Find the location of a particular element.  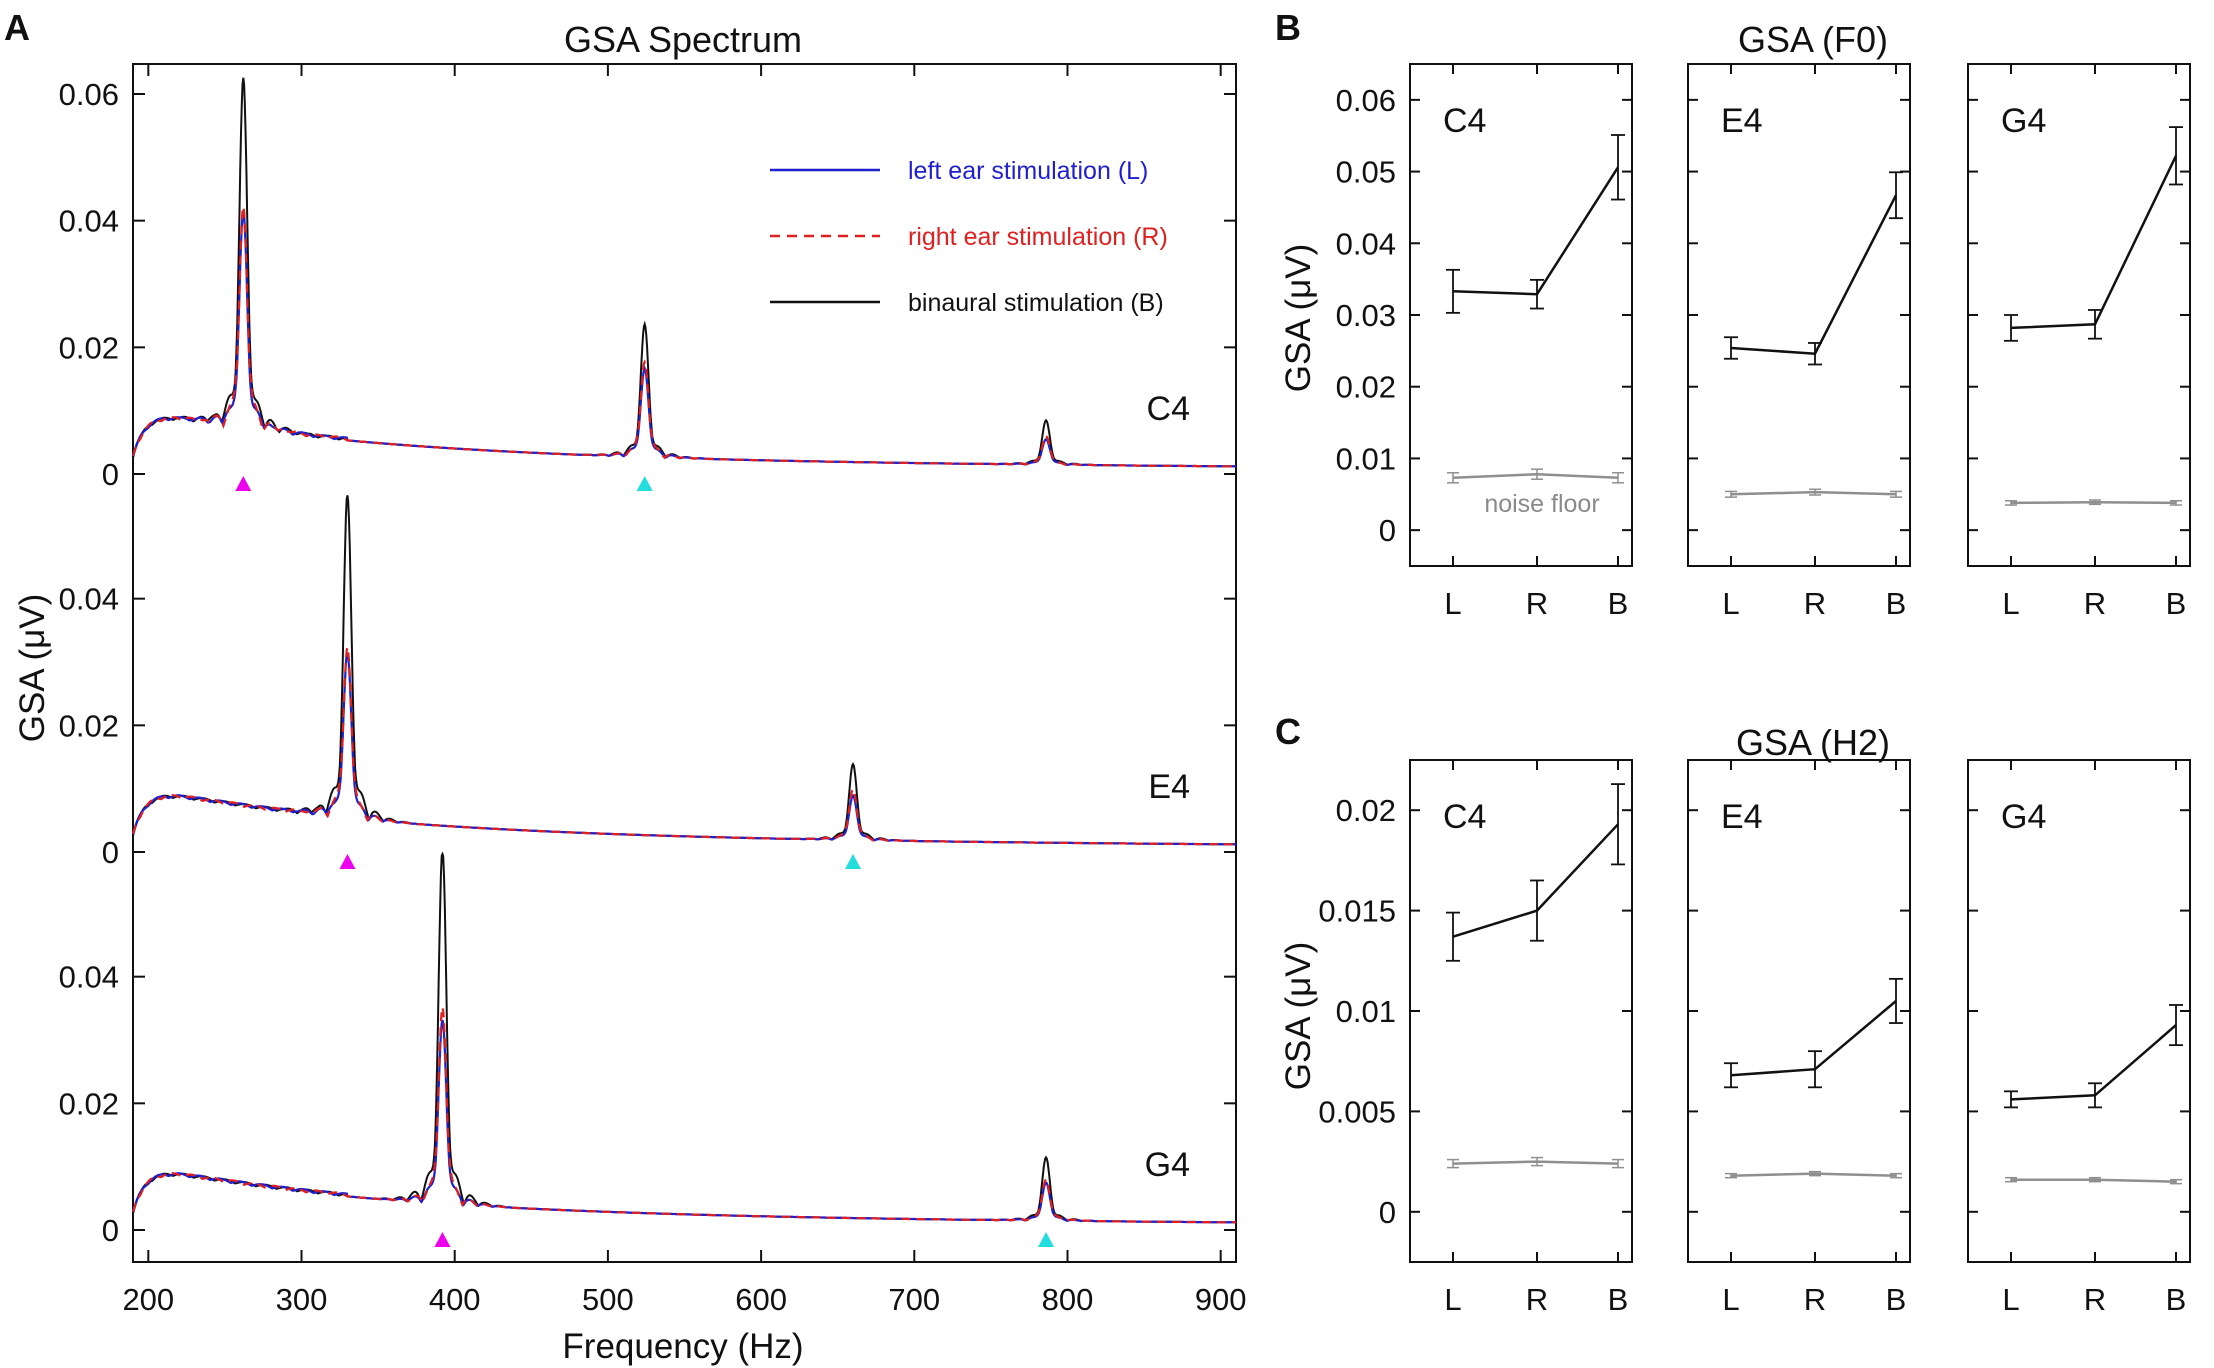

ytick-label: 0 is located at coordinates (1387, 530).